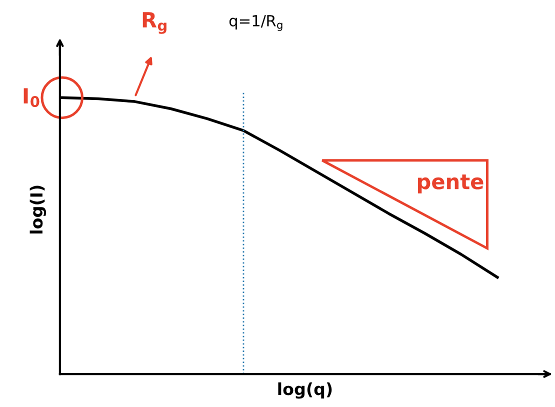  What do you see at coordinates (451, 184) in the screenshot?
I see `annotation: pente` at bounding box center [451, 184].